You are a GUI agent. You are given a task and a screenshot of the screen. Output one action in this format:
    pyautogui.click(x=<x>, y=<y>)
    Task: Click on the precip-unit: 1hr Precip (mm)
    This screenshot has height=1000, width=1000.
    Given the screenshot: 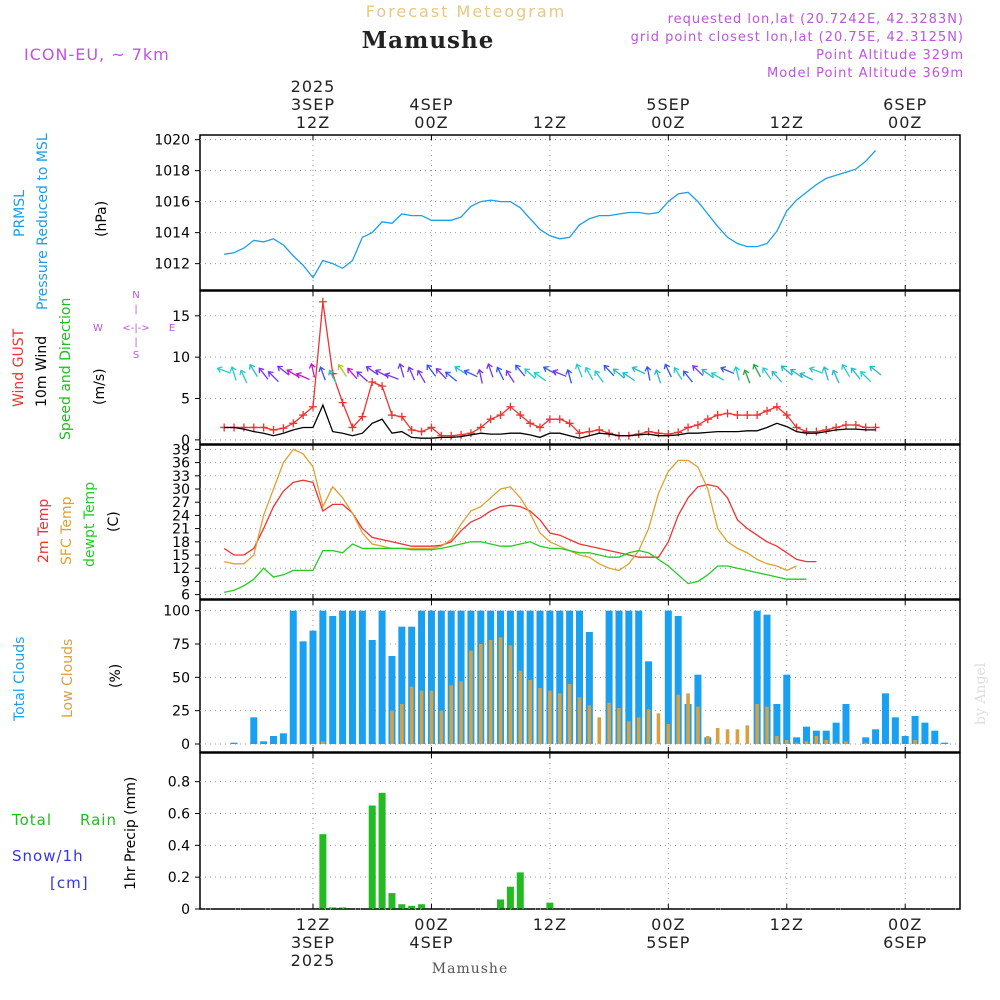 What is the action you would take?
    pyautogui.click(x=131, y=833)
    